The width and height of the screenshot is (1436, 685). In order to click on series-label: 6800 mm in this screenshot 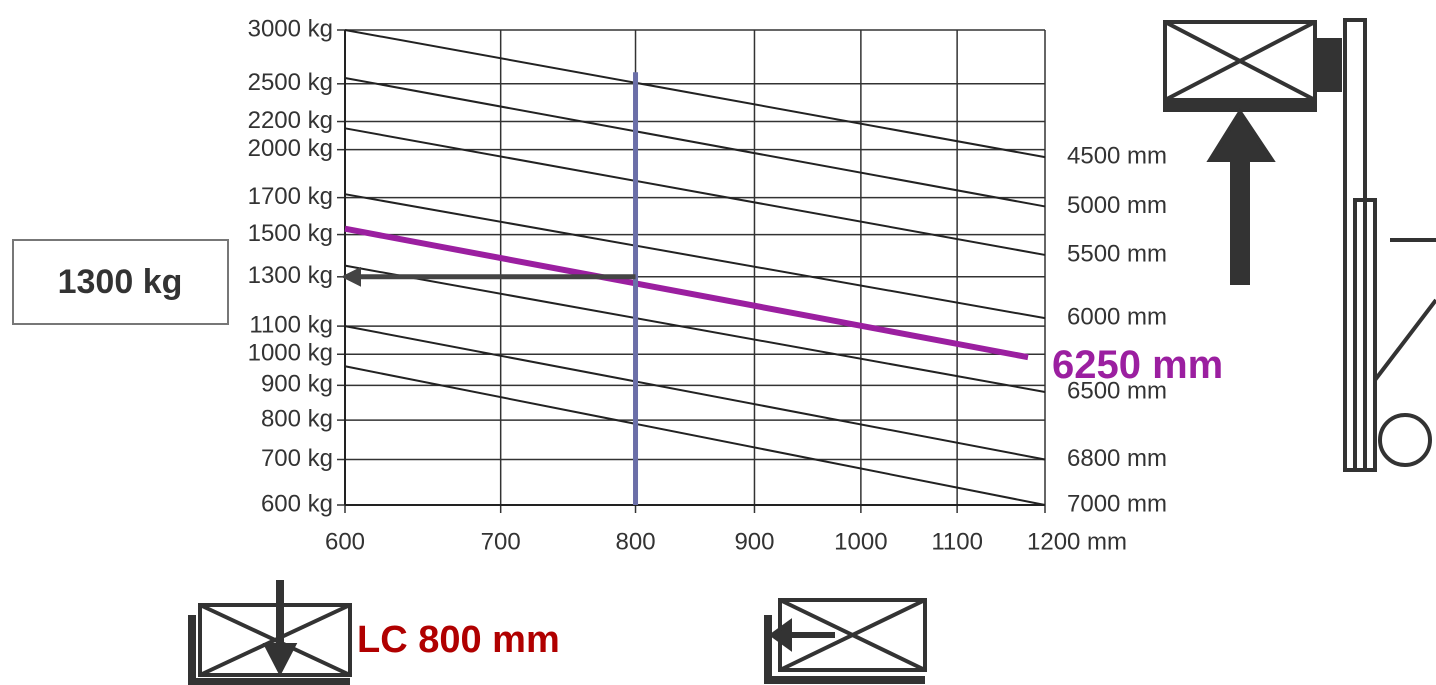, I will do `click(1117, 458)`.